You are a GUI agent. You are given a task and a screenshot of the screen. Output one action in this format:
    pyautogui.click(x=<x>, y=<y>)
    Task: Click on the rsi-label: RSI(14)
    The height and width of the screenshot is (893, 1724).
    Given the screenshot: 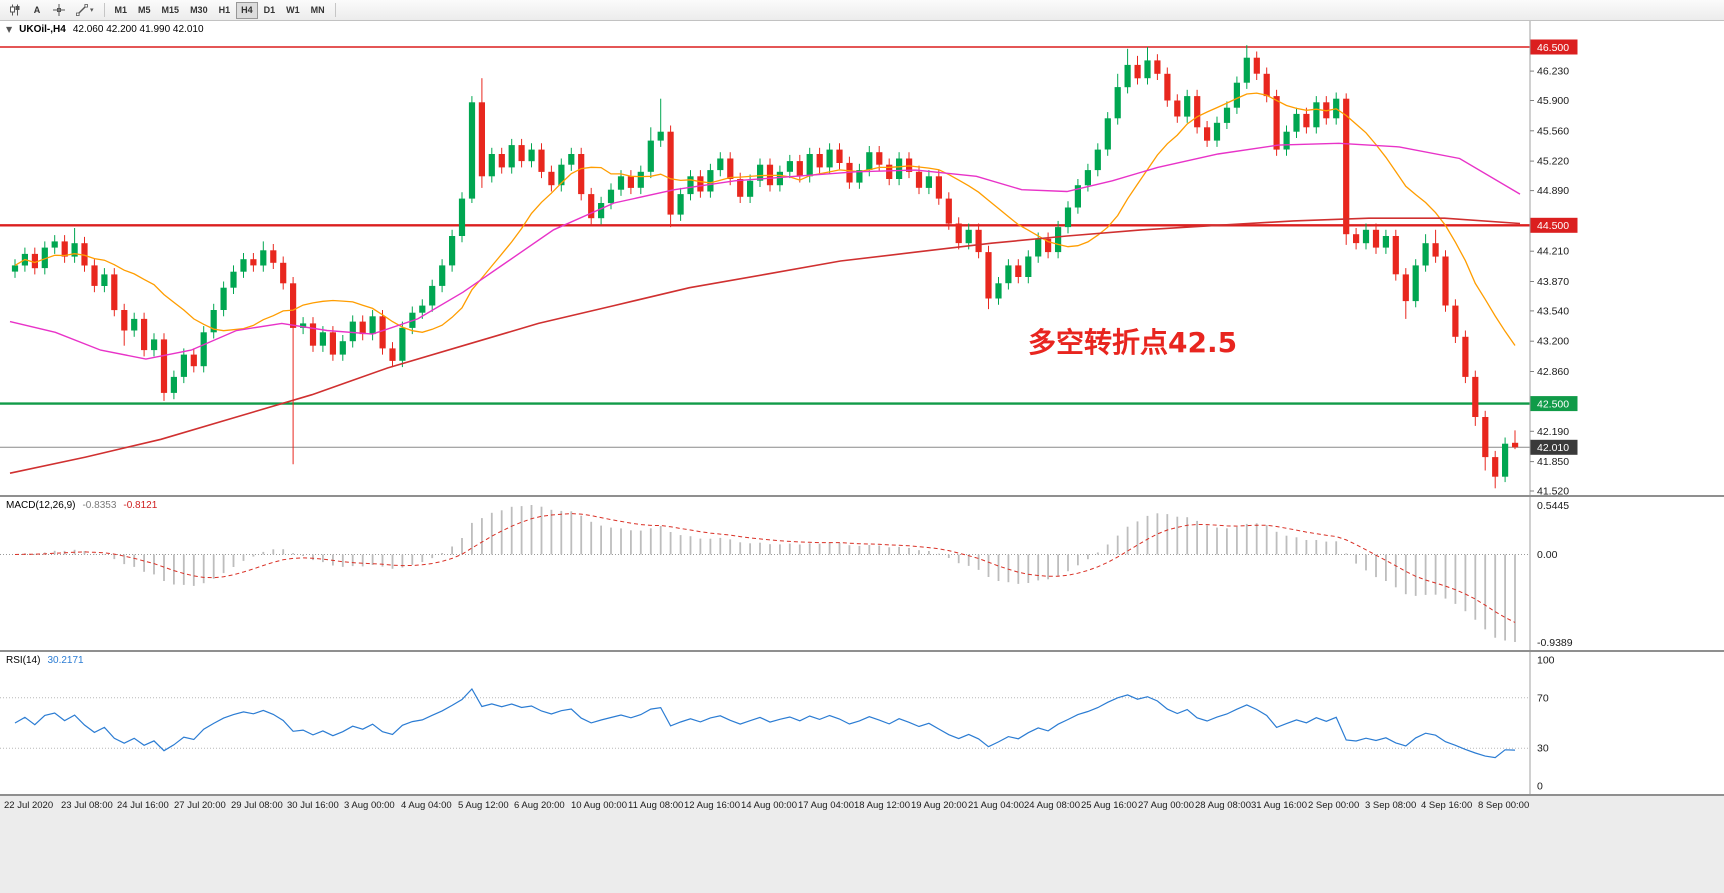 What is the action you would take?
    pyautogui.click(x=23, y=660)
    